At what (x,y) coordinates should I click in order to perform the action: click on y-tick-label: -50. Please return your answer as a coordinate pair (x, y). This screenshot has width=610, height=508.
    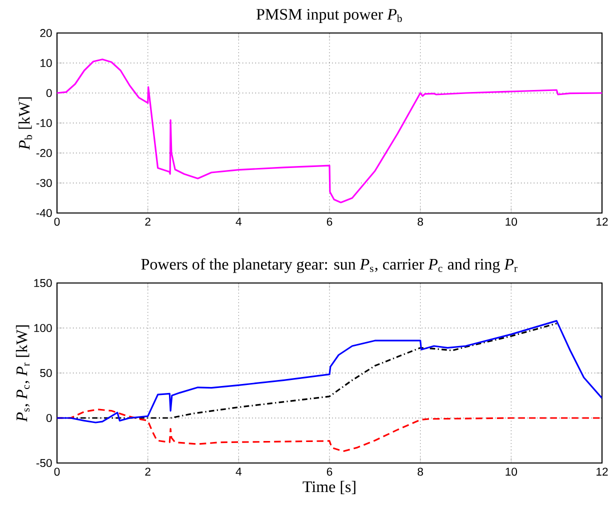
    Looking at the image, I should click on (44, 463).